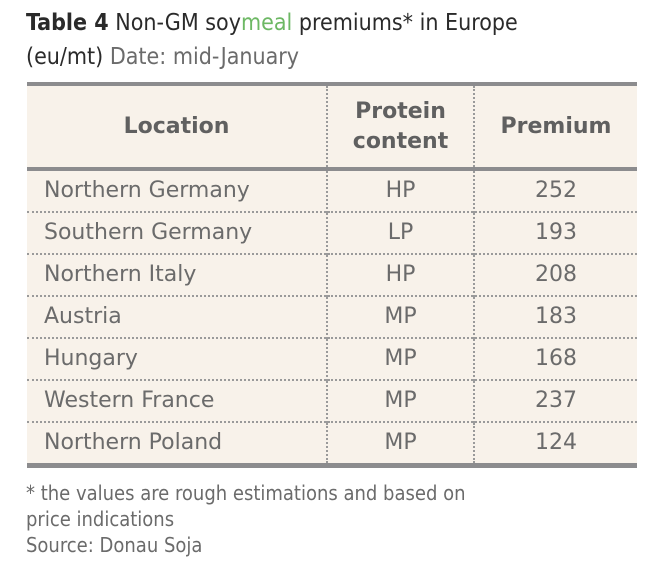 Image resolution: width=666 pixels, height=577 pixels. What do you see at coordinates (555, 232) in the screenshot?
I see `cell-premium: 193` at bounding box center [555, 232].